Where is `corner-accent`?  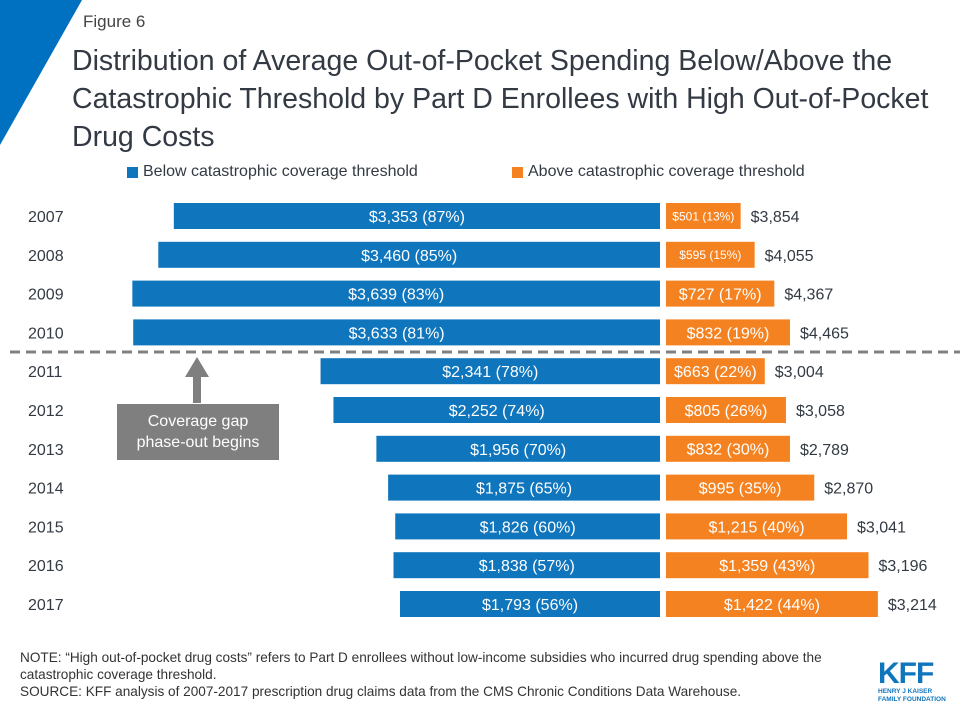
corner-accent is located at coordinates (41, 72).